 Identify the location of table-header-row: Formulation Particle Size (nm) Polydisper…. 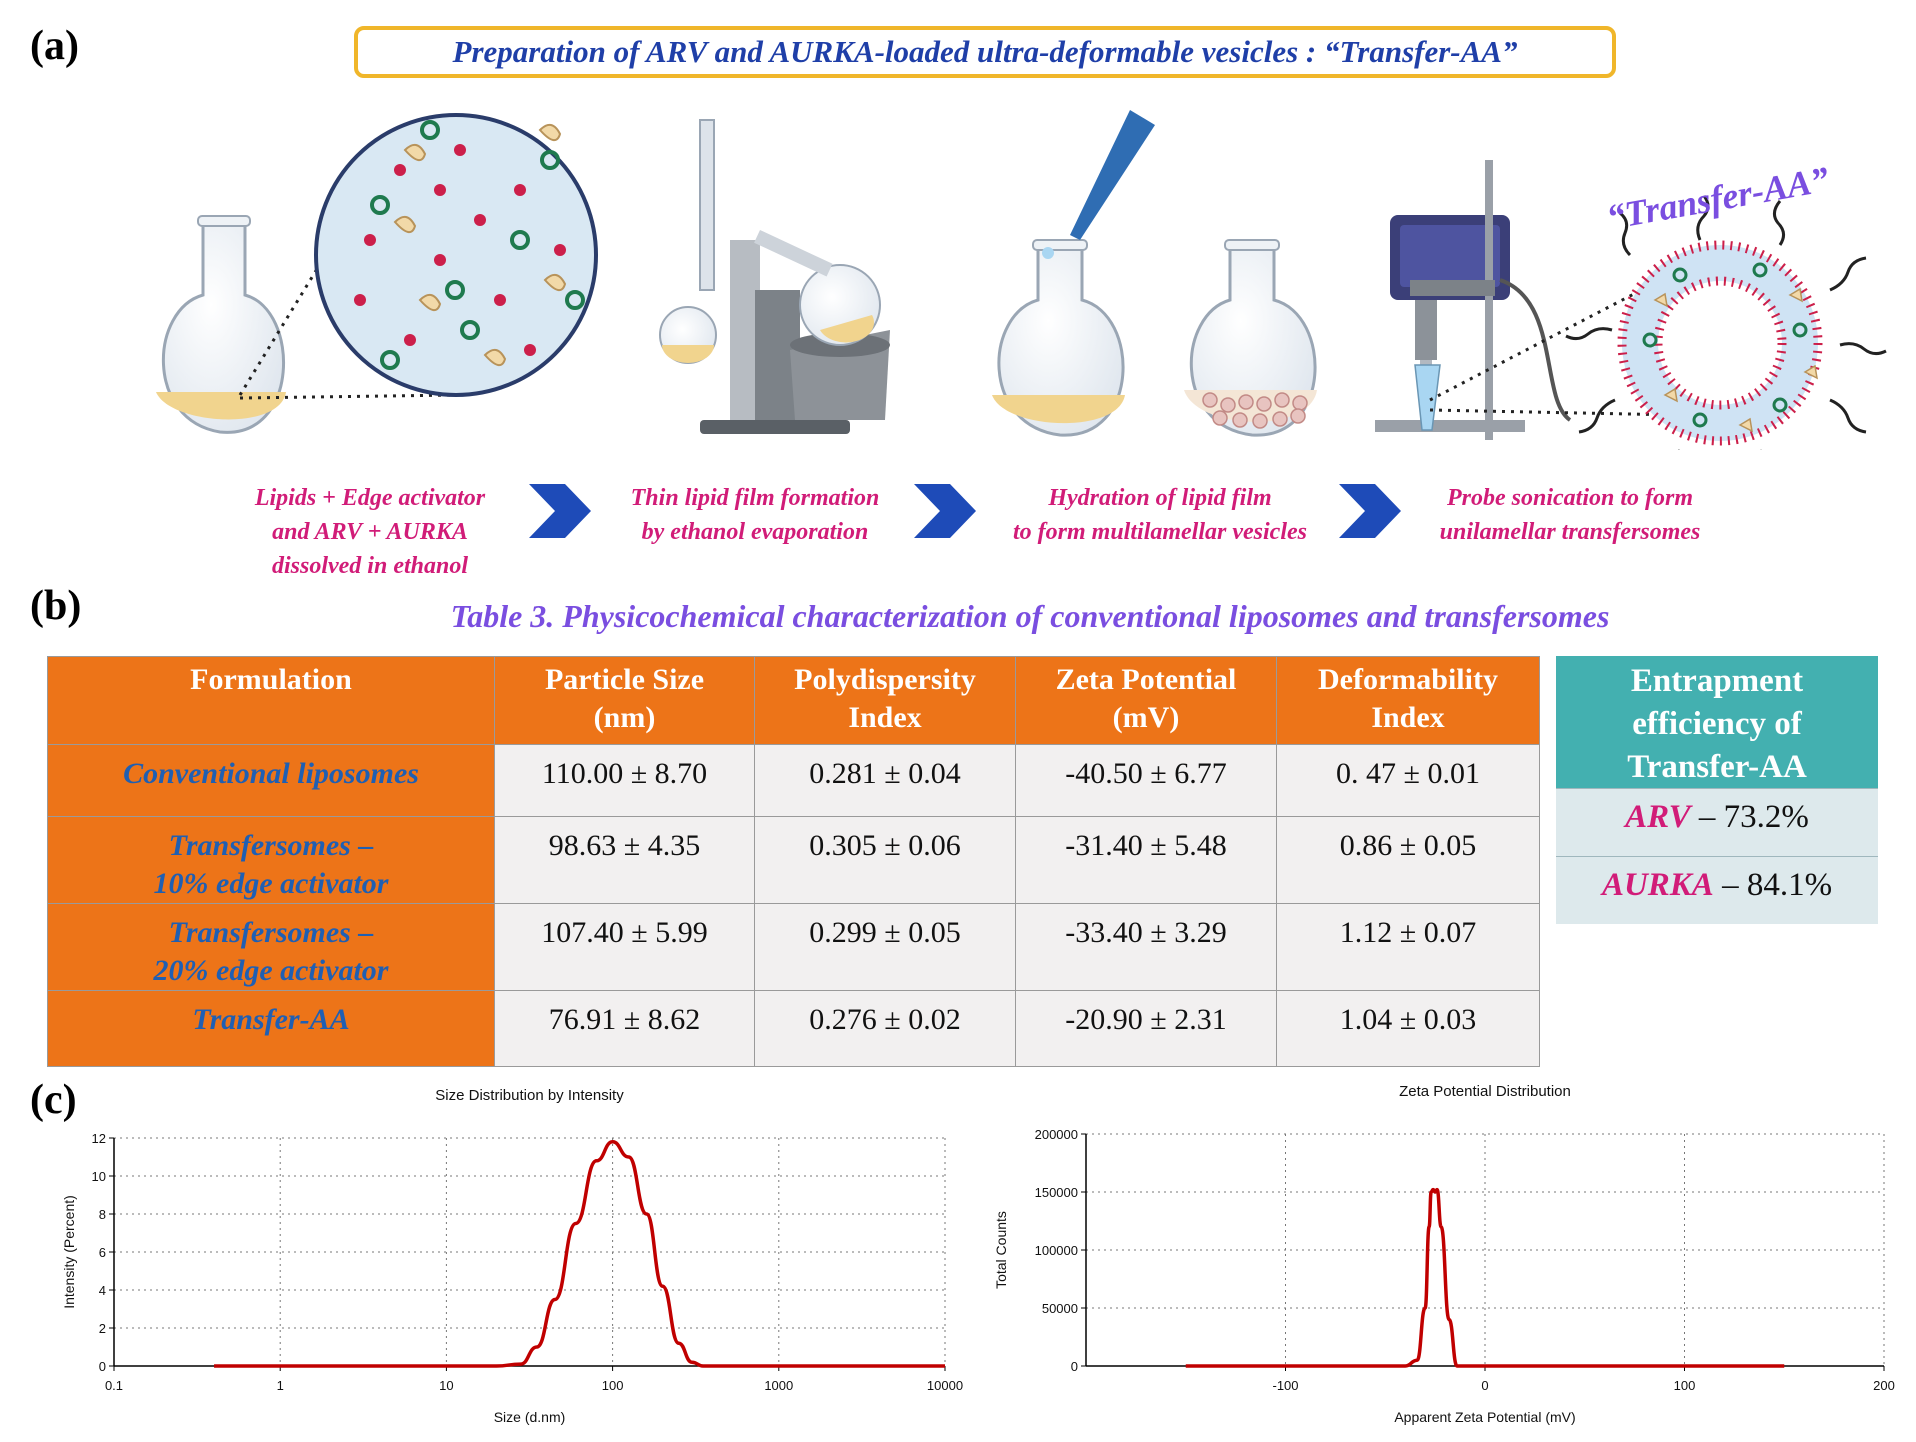
(793, 700).